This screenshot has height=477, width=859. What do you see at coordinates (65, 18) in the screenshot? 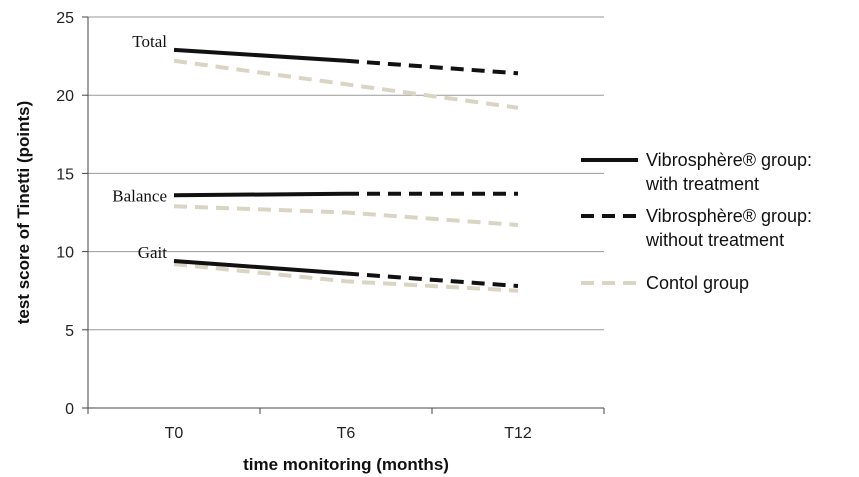
I see `y-tick-label-25: 25` at bounding box center [65, 18].